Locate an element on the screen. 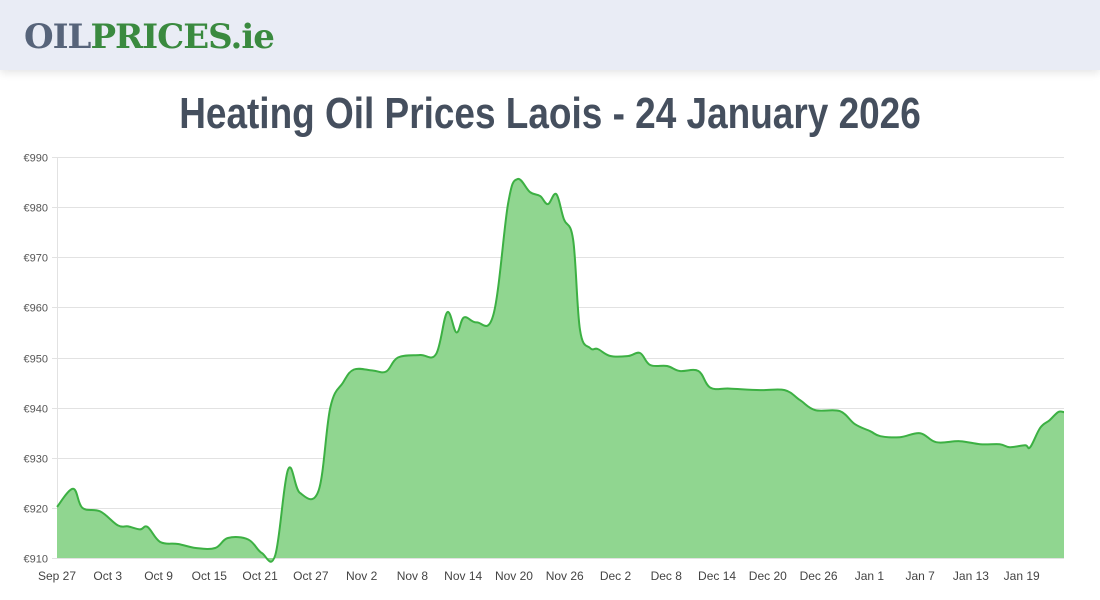  x-tick-label: Oct 15 is located at coordinates (210, 576).